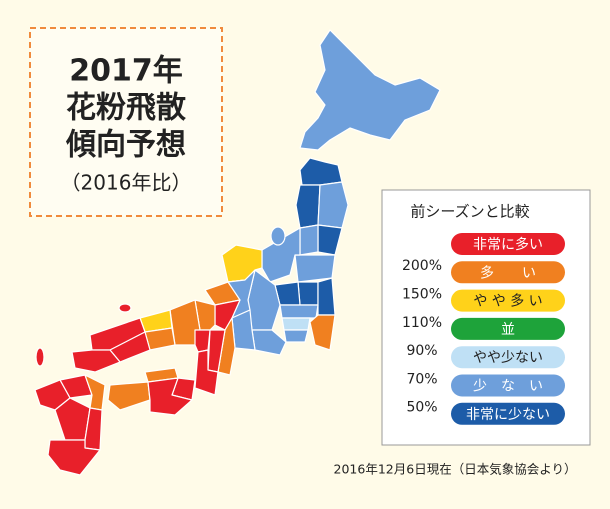 This screenshot has height=509, width=610. Describe the element at coordinates (421, 379) in the screenshot. I see `legend-threshold: 70%` at that location.